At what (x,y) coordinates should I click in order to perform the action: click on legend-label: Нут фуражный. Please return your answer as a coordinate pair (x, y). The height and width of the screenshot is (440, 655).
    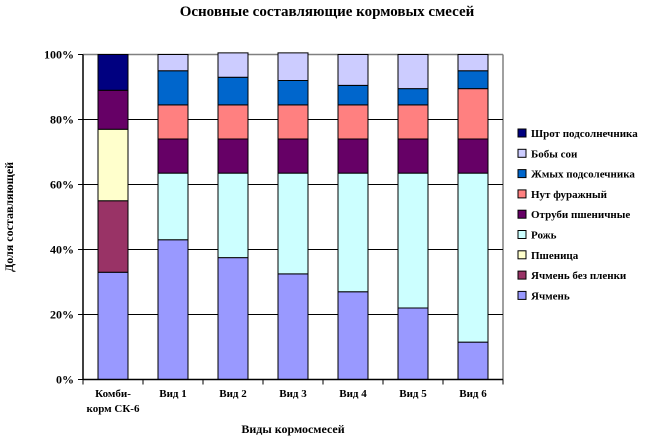
    Looking at the image, I should click on (569, 195).